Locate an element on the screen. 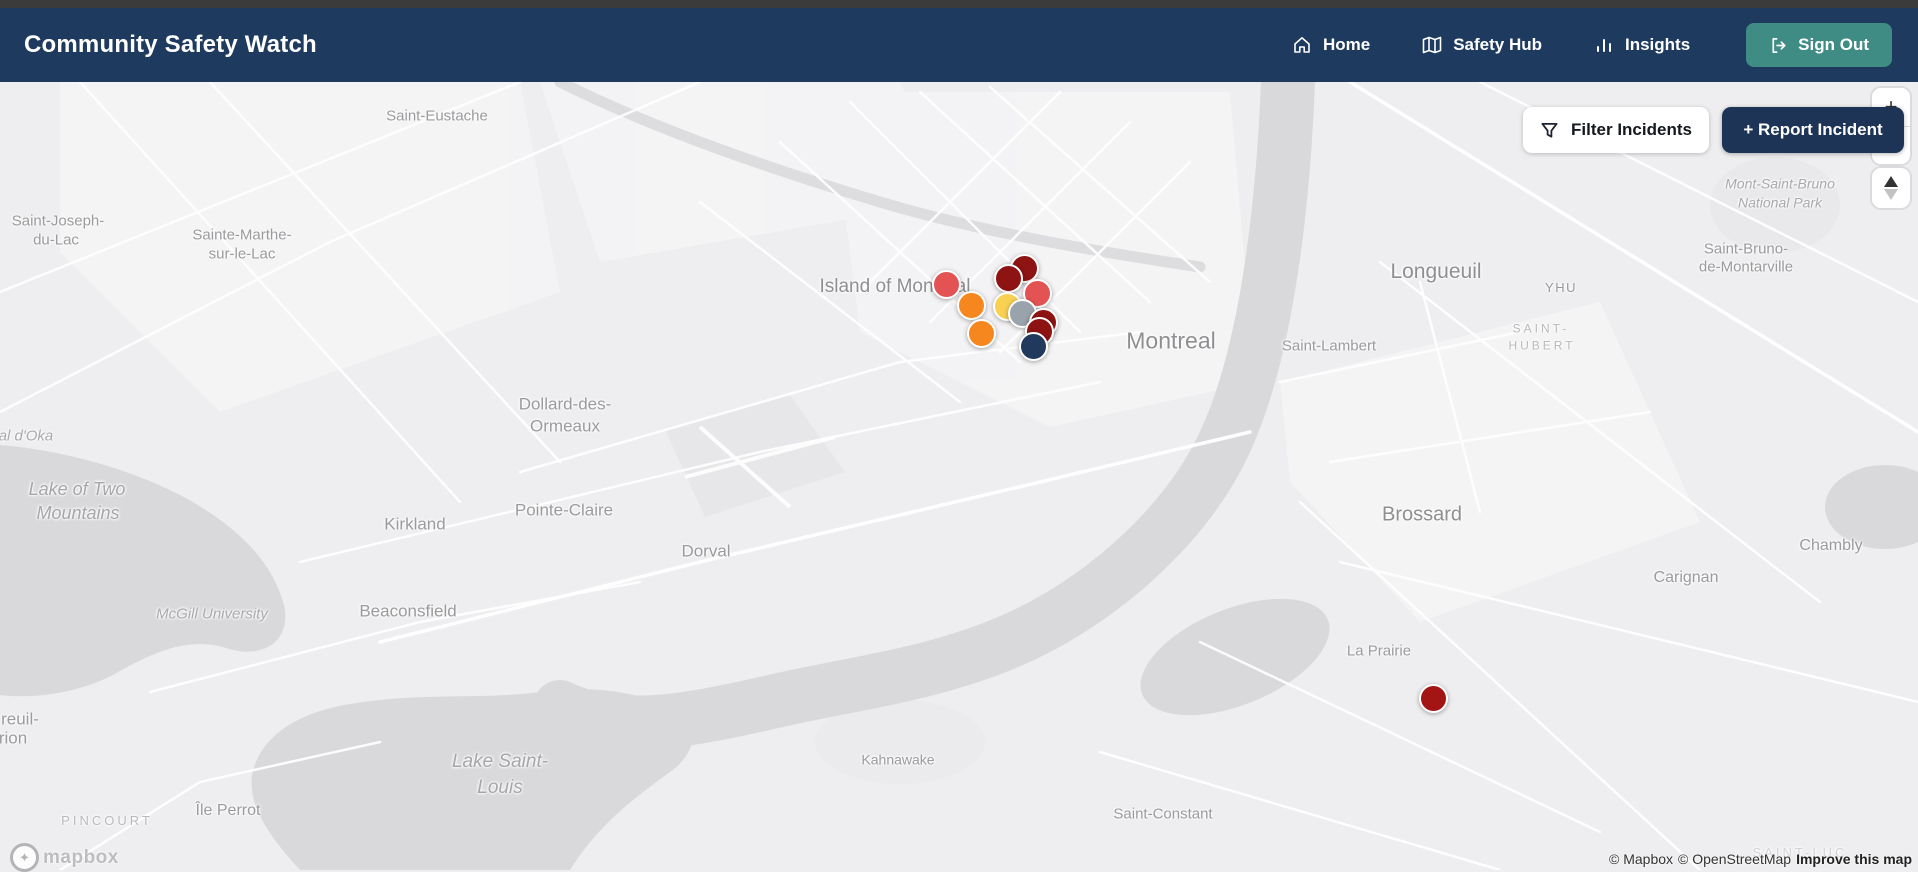  filter-incidents-label: Filter Incidents is located at coordinates (1631, 129).